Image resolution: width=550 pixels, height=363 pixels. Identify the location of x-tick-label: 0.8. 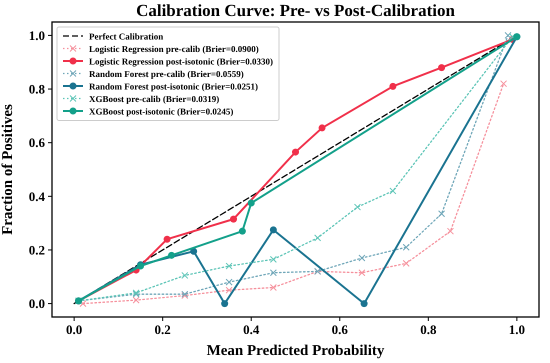
(428, 329).